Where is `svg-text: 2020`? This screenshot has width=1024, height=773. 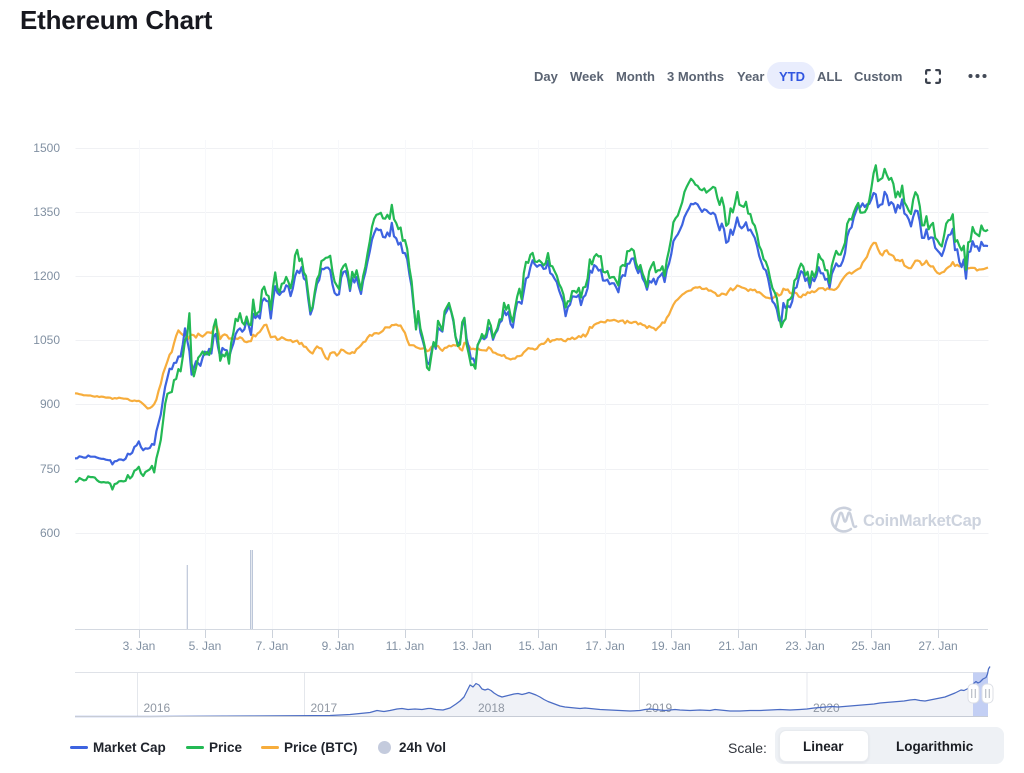 svg-text: 2020 is located at coordinates (826, 708).